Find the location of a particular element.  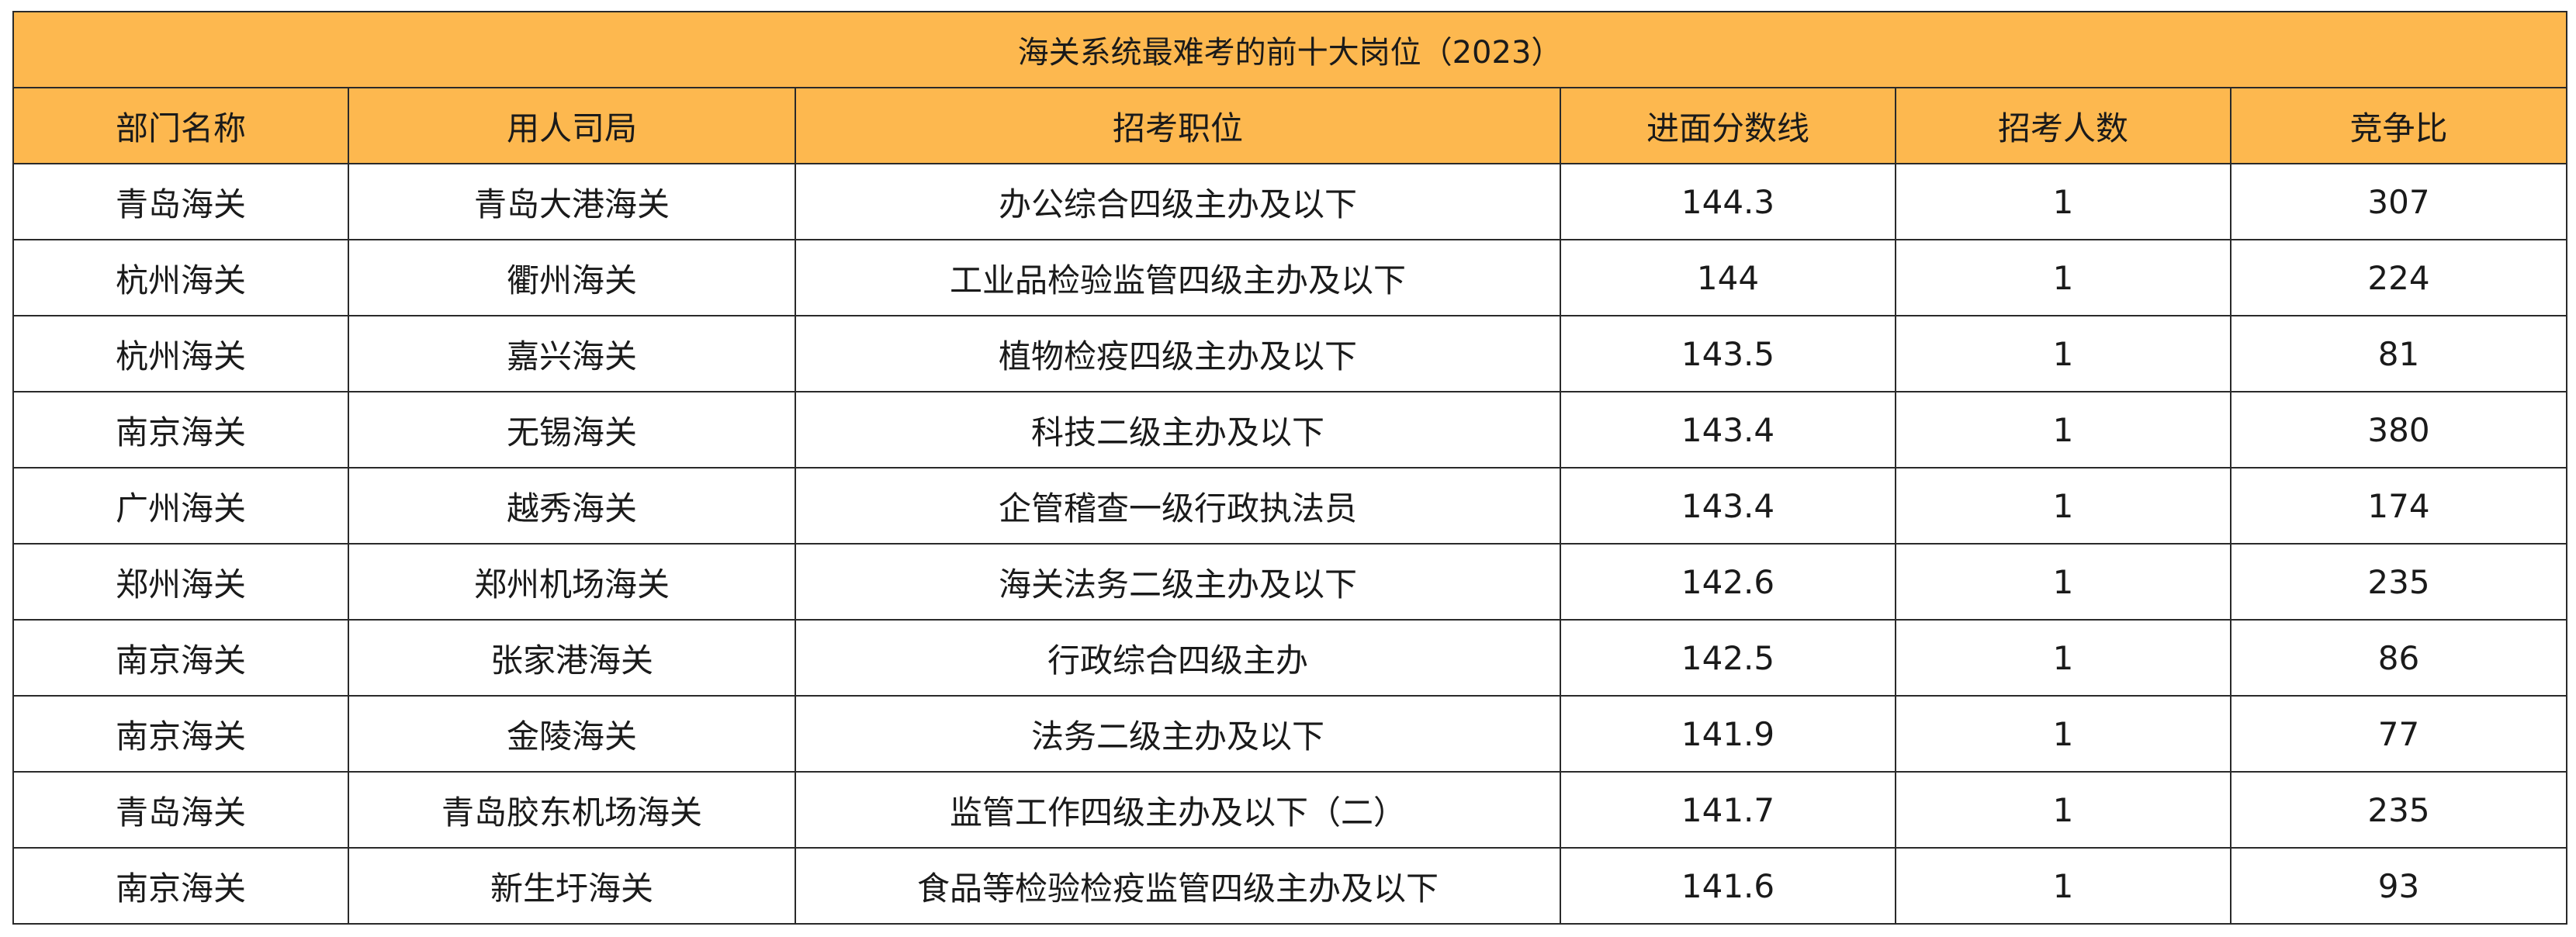

cell-competition-ratio: 174 is located at coordinates (2398, 506).